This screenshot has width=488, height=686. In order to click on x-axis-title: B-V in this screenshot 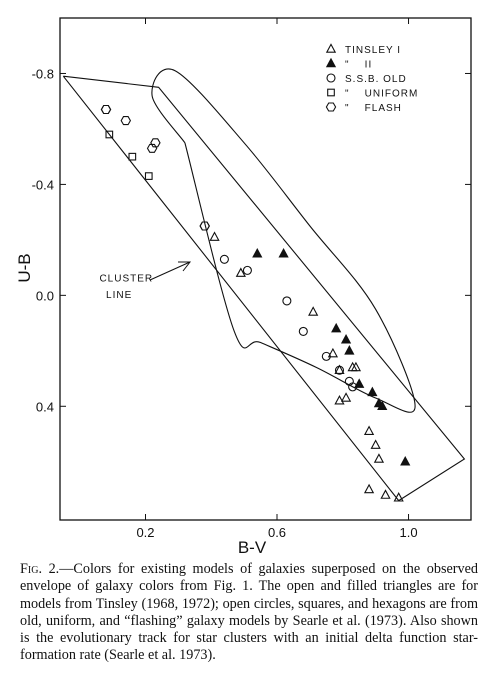, I will do `click(252, 547)`.